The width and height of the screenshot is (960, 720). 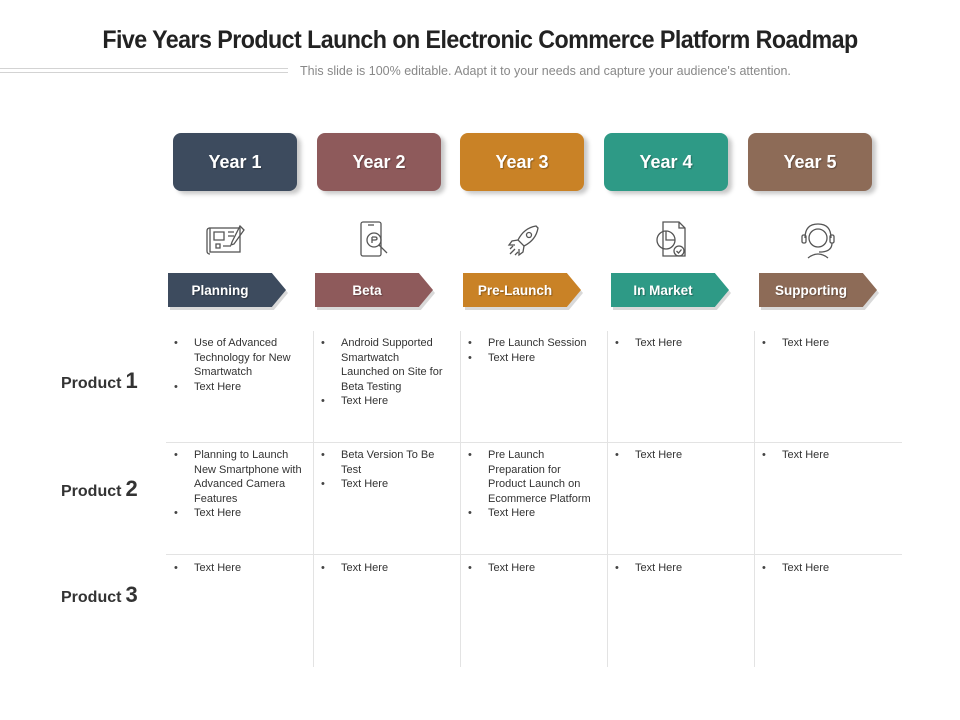 I want to click on grid-cell: Pre Launch SessionText Here, so click(x=532, y=350).